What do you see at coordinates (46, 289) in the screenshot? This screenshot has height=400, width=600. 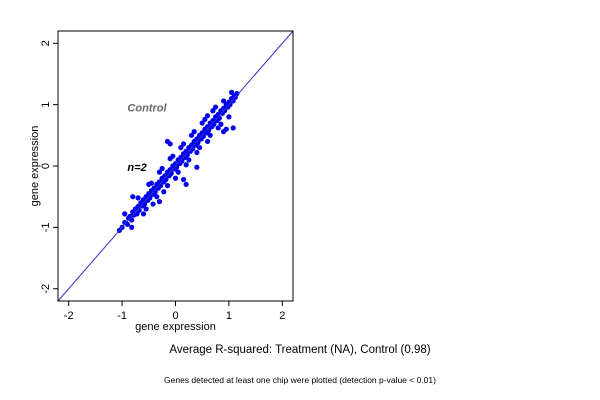 I see `y-tick-label: -2` at bounding box center [46, 289].